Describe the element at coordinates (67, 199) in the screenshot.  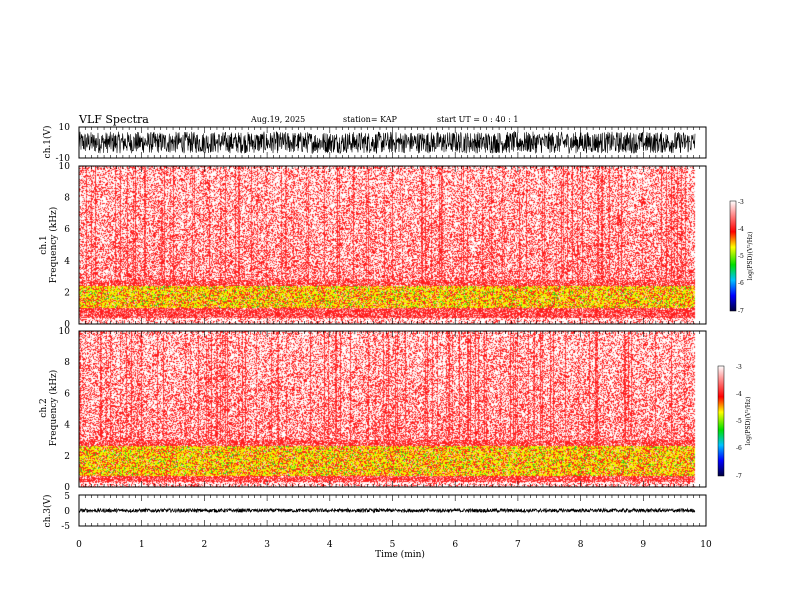
I see `ch1-freq-ytick-label: 8` at that location.